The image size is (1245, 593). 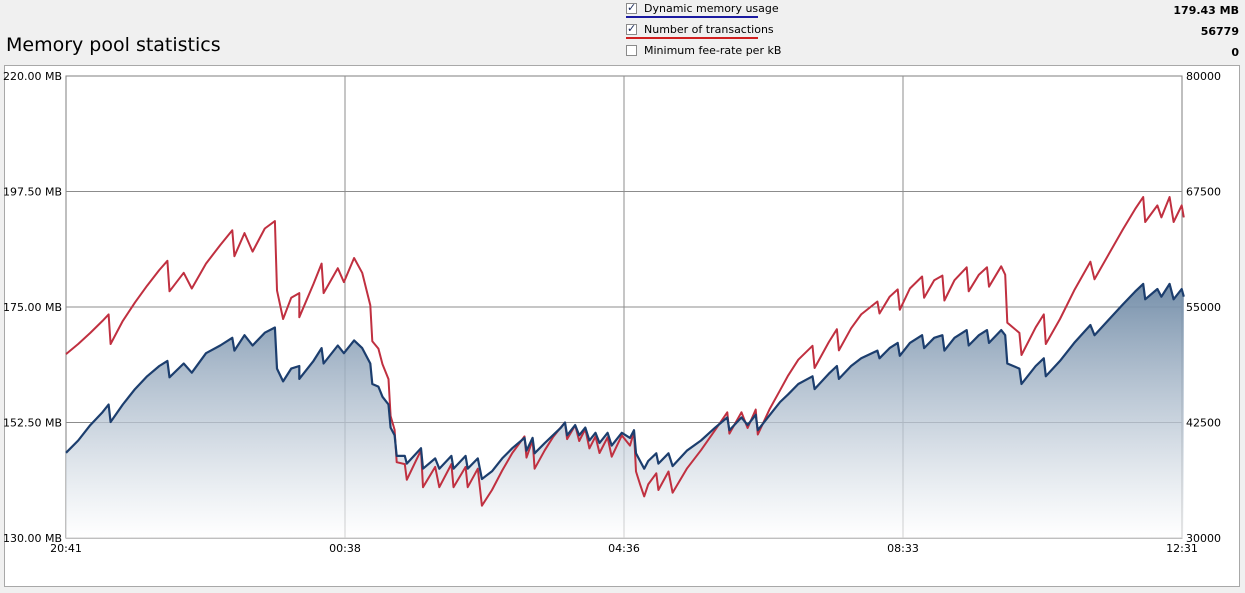 What do you see at coordinates (692, 38) in the screenshot?
I see `legend-underline-transactions` at bounding box center [692, 38].